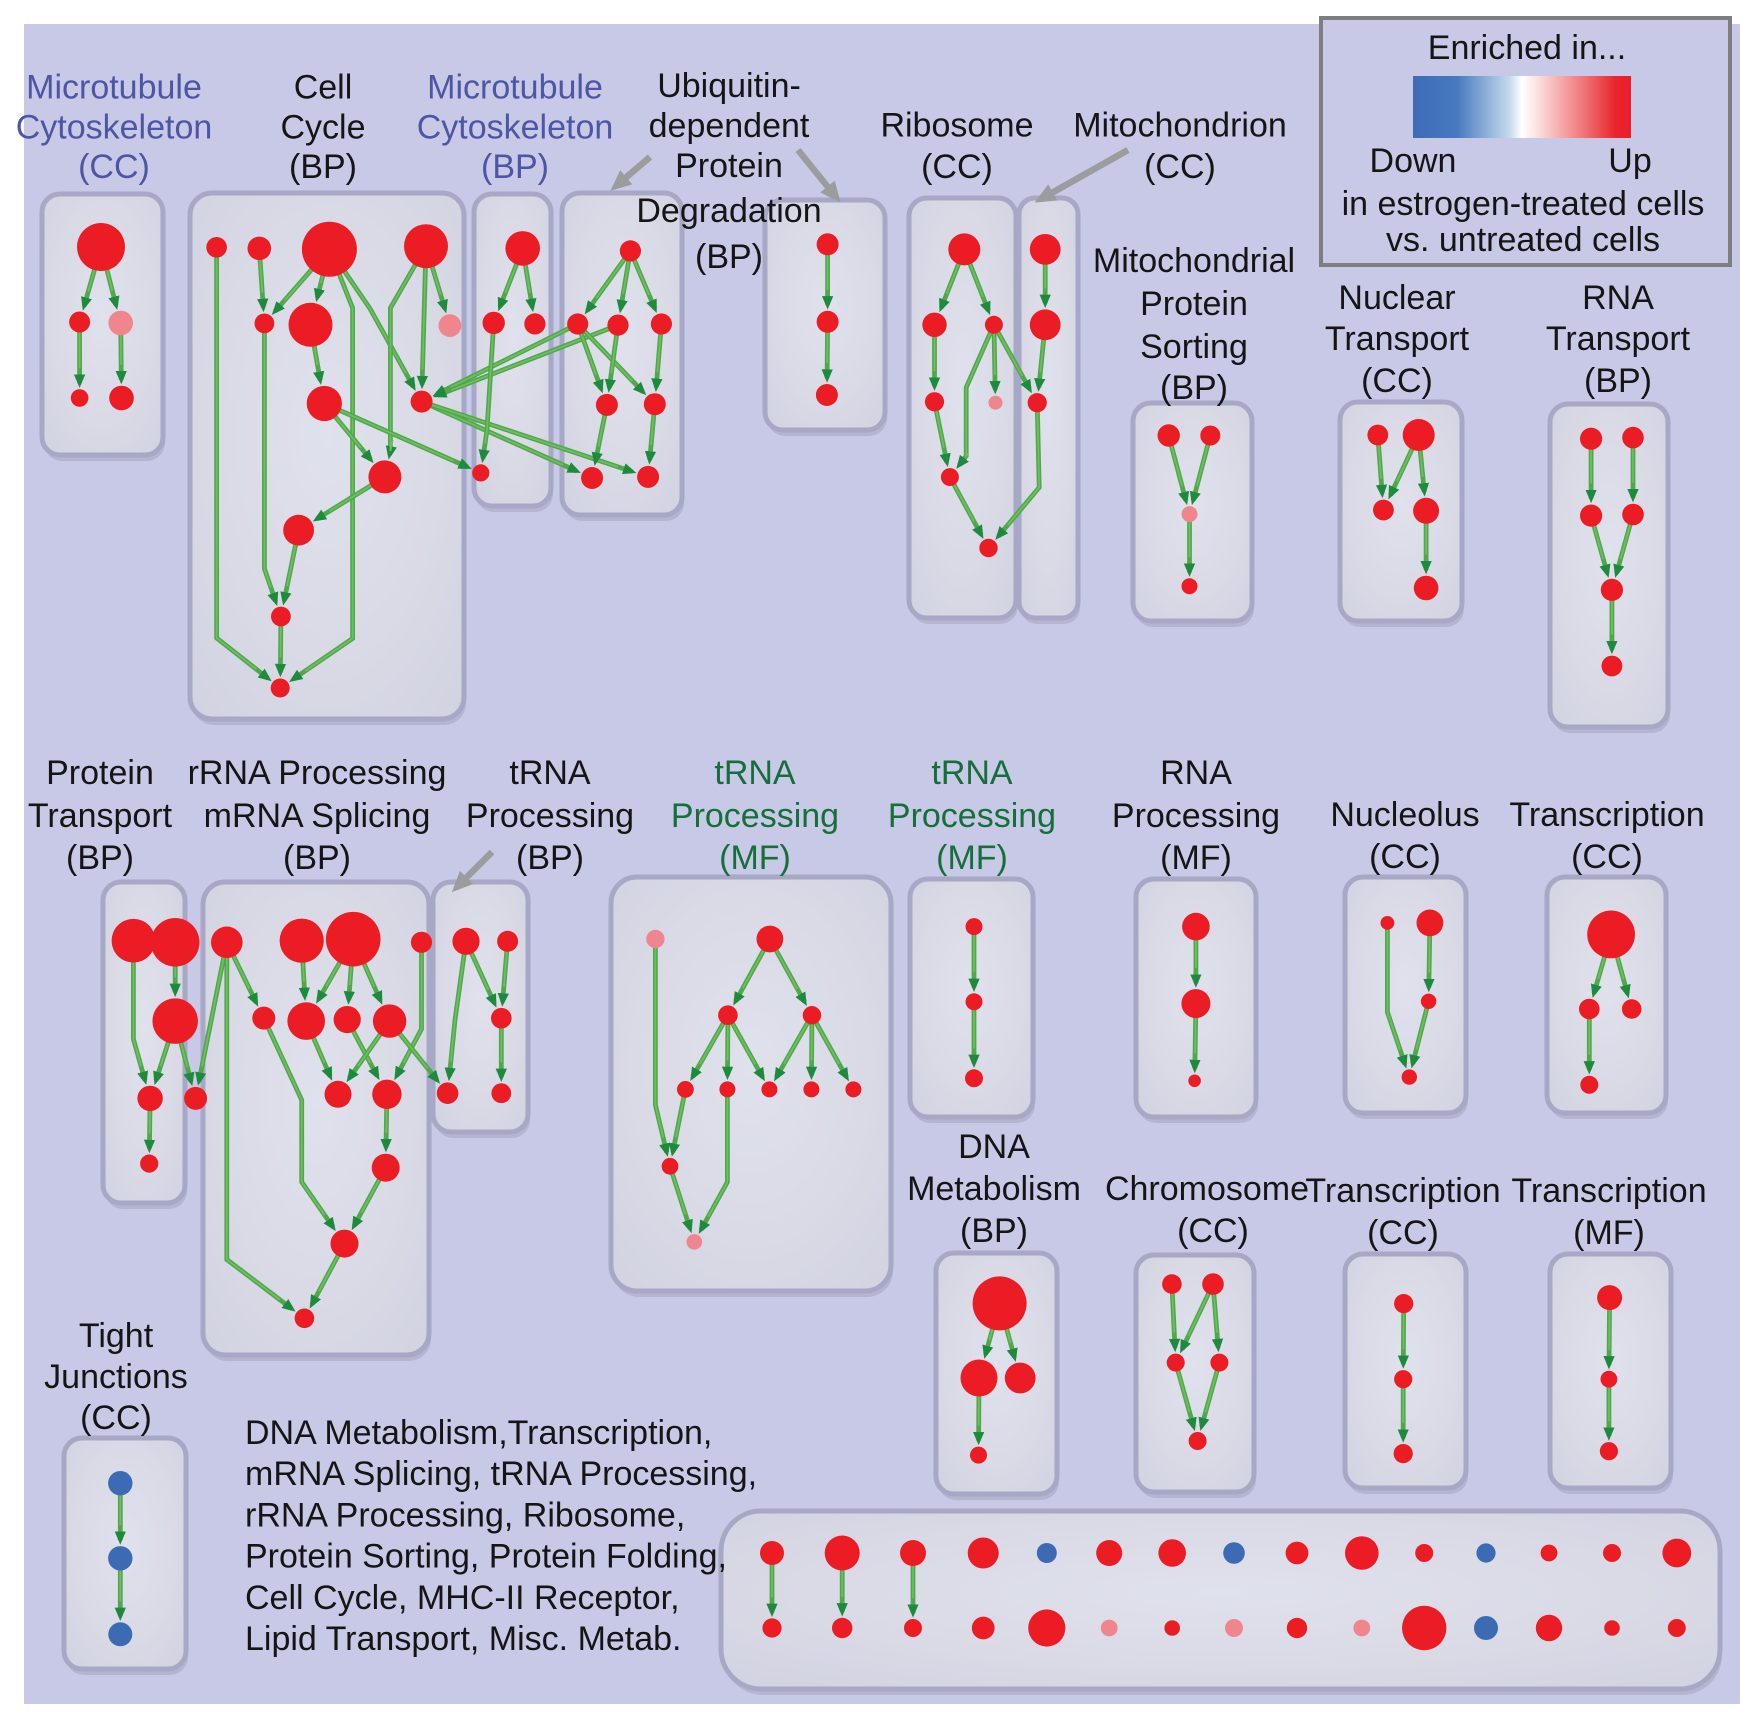 This screenshot has width=1750, height=1715. What do you see at coordinates (323, 88) in the screenshot?
I see `svg-text: Cell` at bounding box center [323, 88].